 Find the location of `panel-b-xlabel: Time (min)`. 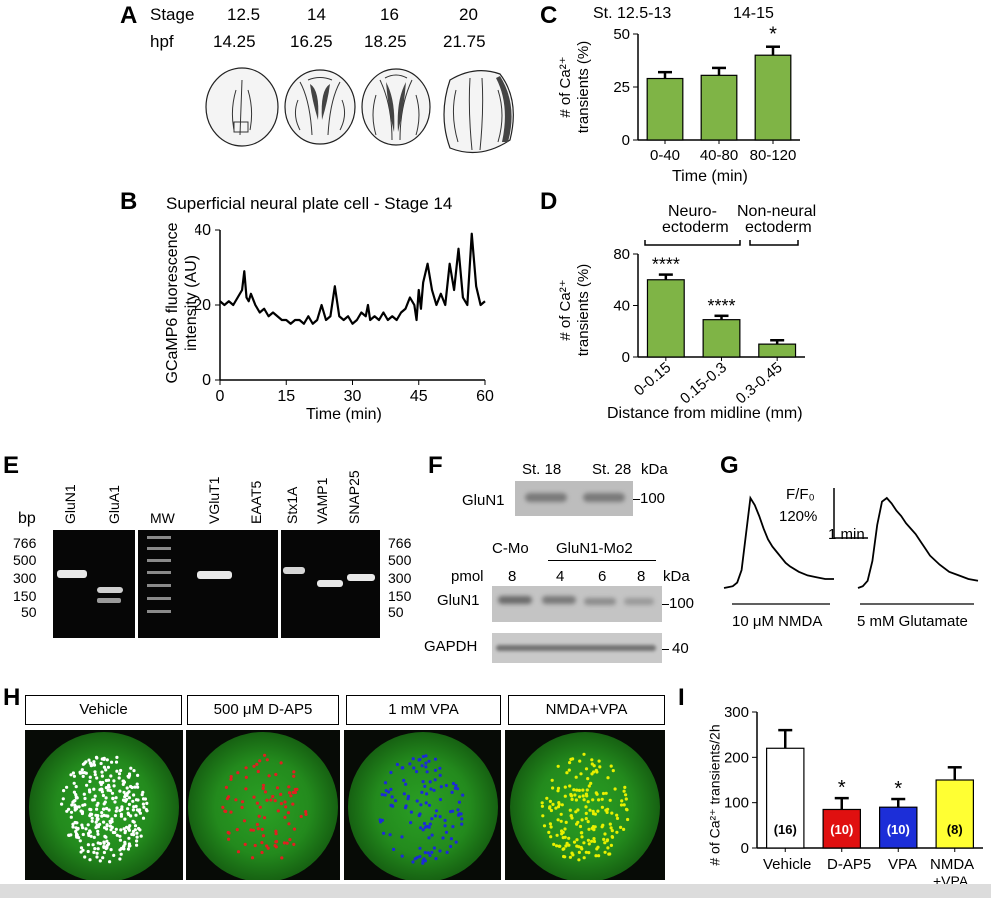

panel-b-xlabel: Time (min) is located at coordinates (344, 414).